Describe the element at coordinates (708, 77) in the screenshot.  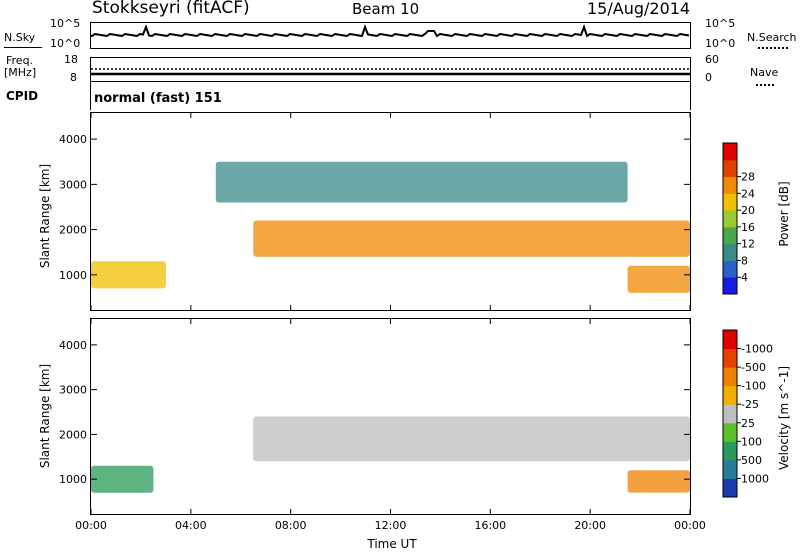
I see `freq-right-tick-bottom: 0` at that location.